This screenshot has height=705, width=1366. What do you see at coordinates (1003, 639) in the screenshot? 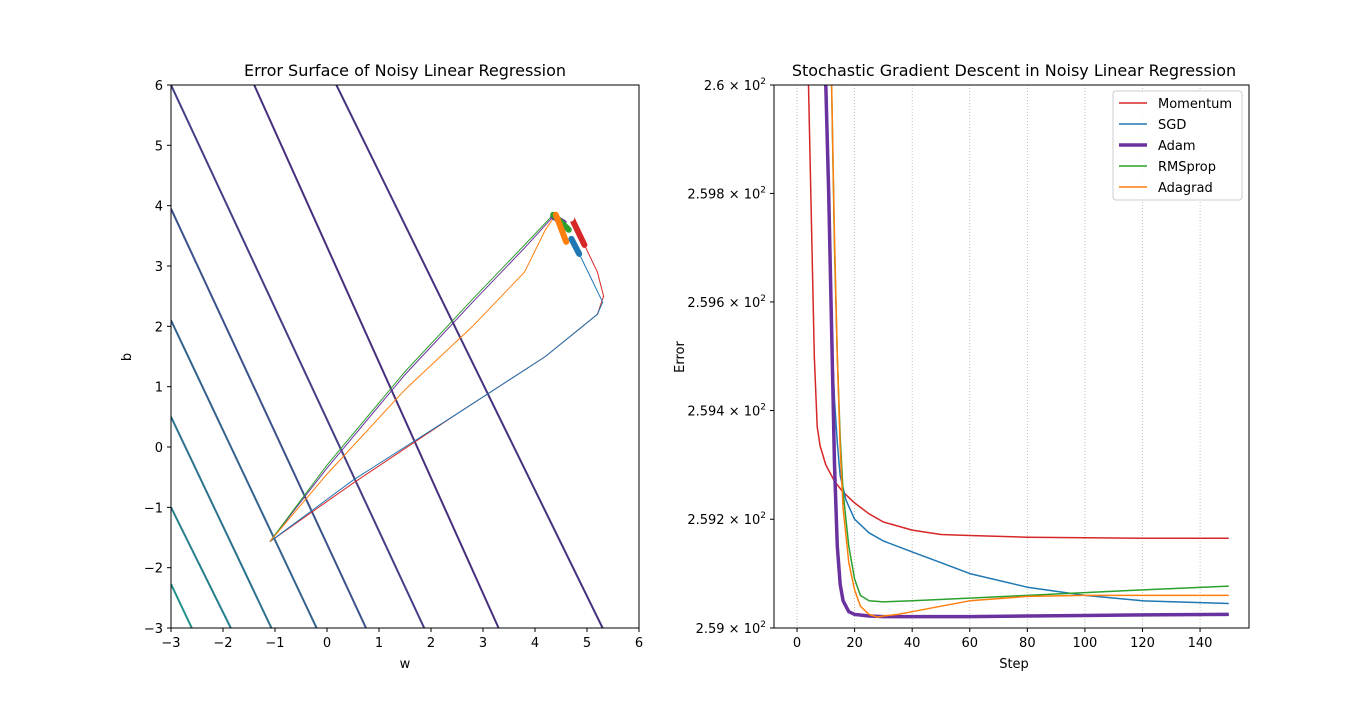
I see `x-axis-ticks: 0 20 40 60 80 100 120 140` at bounding box center [1003, 639].